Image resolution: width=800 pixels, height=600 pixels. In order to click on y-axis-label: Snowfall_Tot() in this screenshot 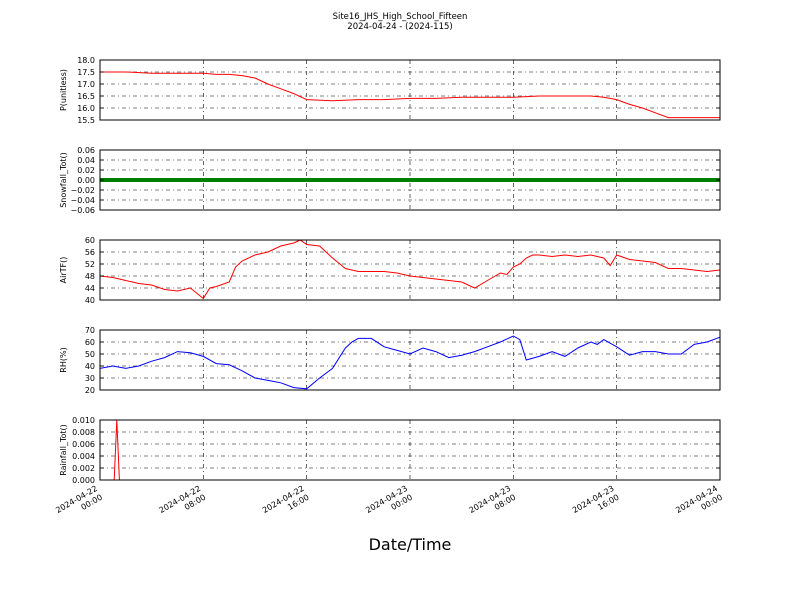, I will do `click(63, 180)`.